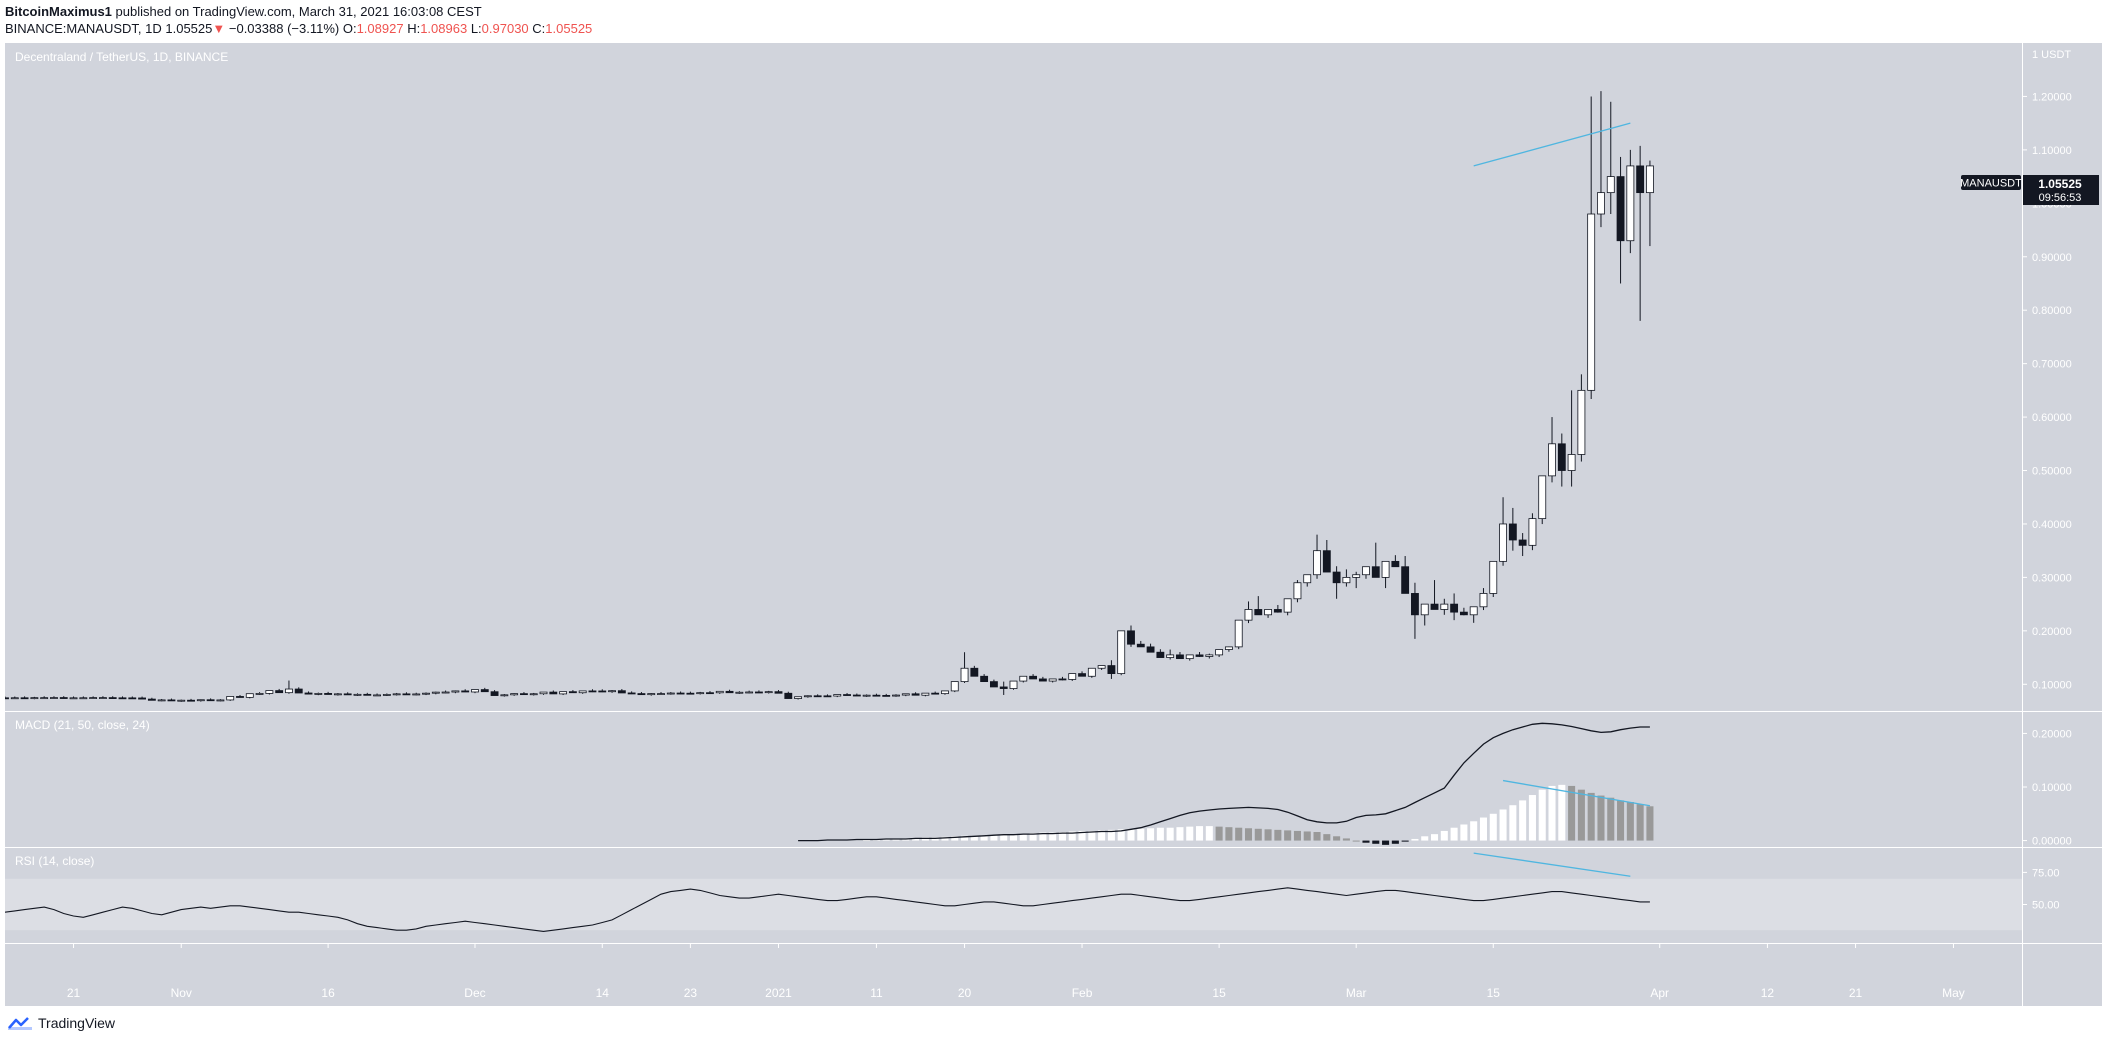 The width and height of the screenshot is (2107, 1041). I want to click on macd-axis, so click(2062, 779).